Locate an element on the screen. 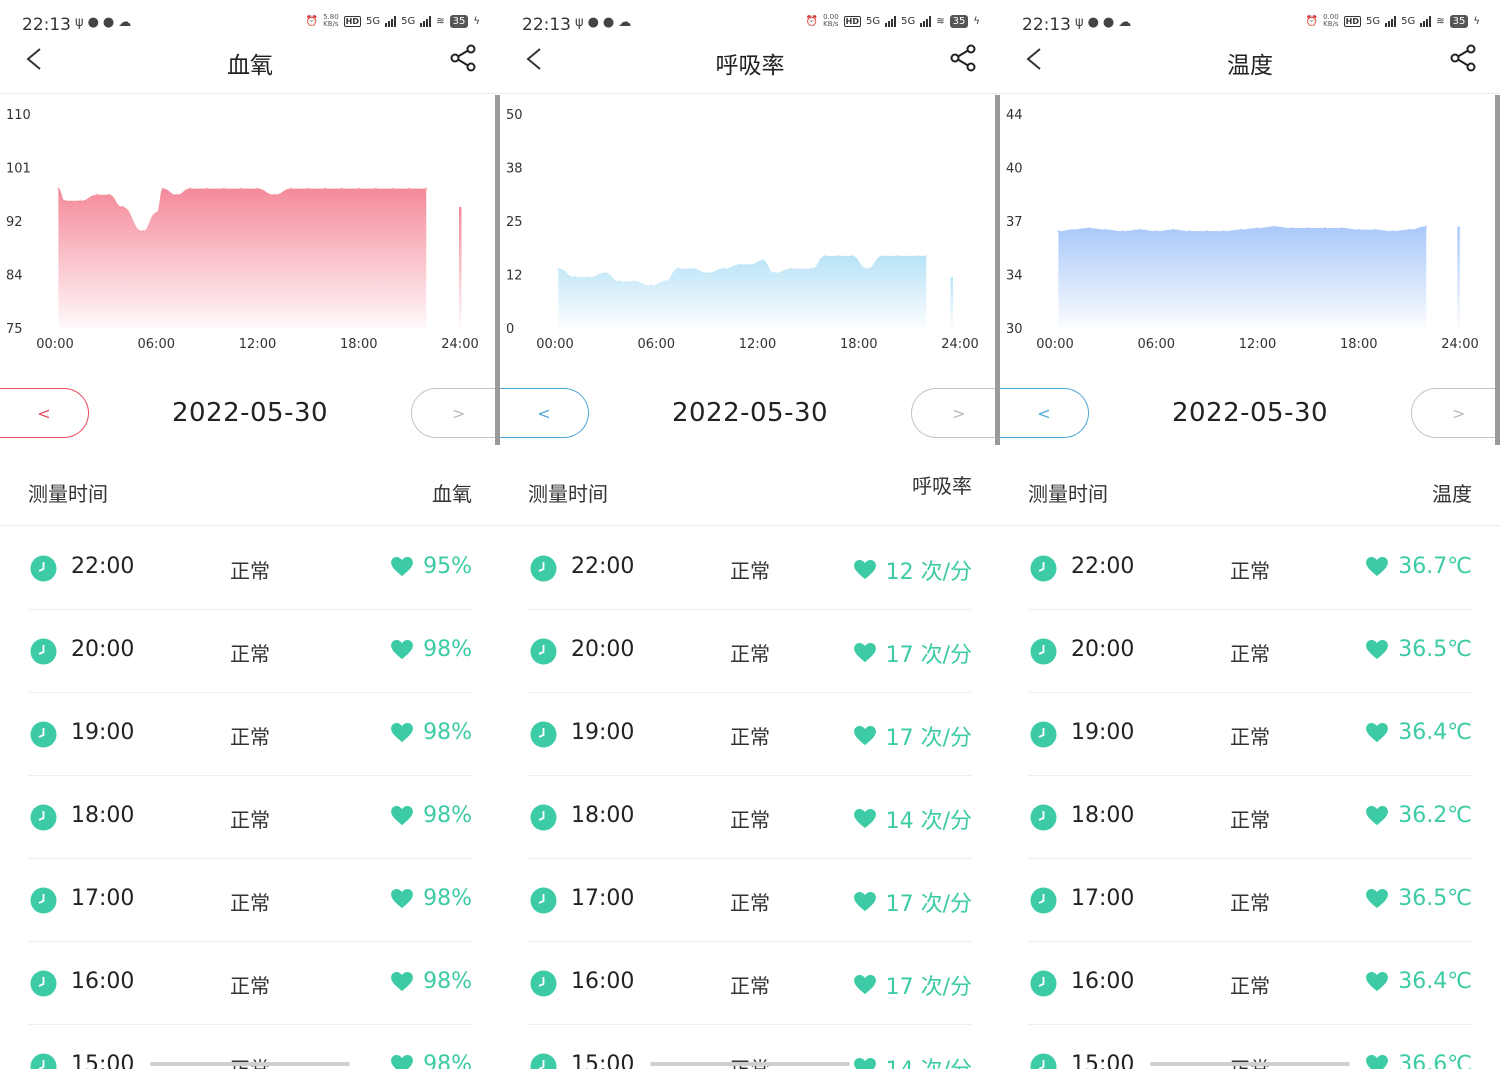 The image size is (1500, 1069). measurement-row: 16:00 正常 98% is located at coordinates (250, 983).